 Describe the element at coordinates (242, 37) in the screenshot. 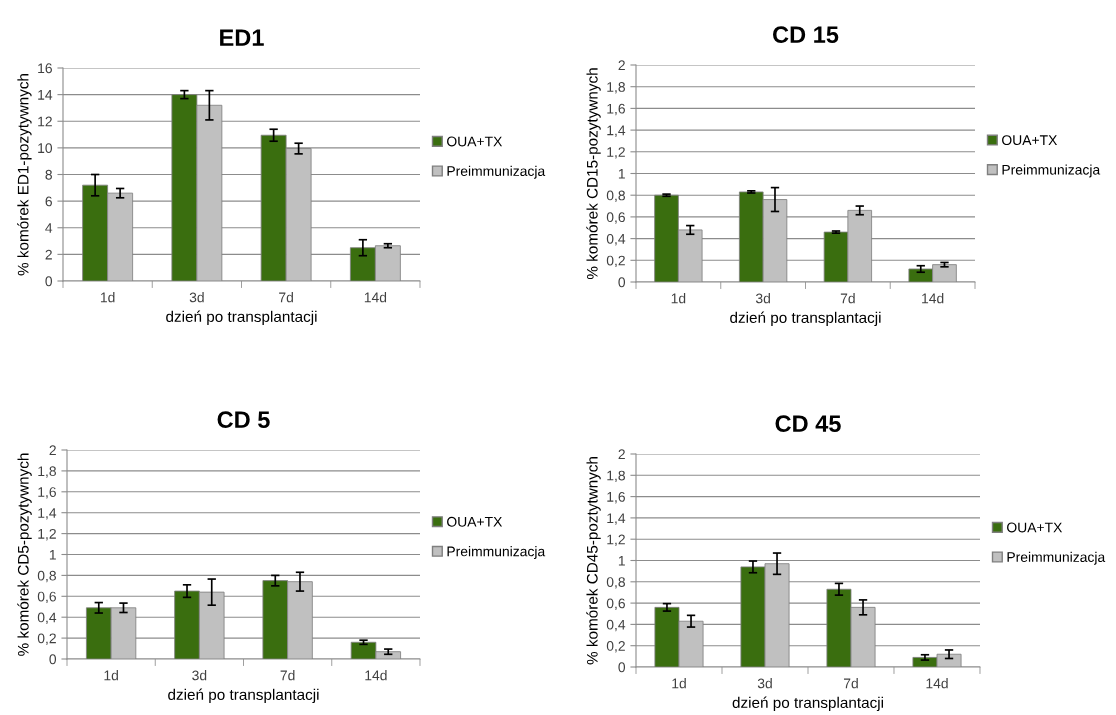

I see `chart-title: ED1` at that location.